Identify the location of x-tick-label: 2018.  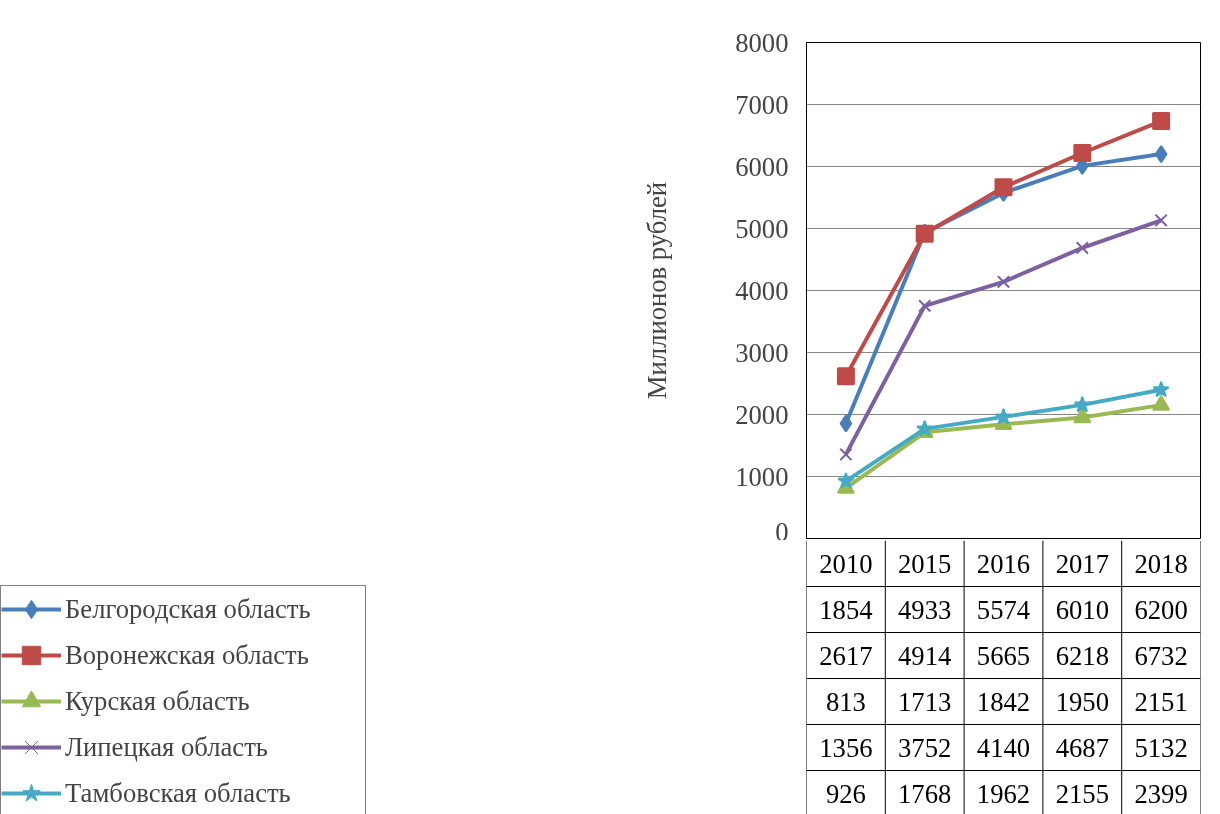
(1161, 563).